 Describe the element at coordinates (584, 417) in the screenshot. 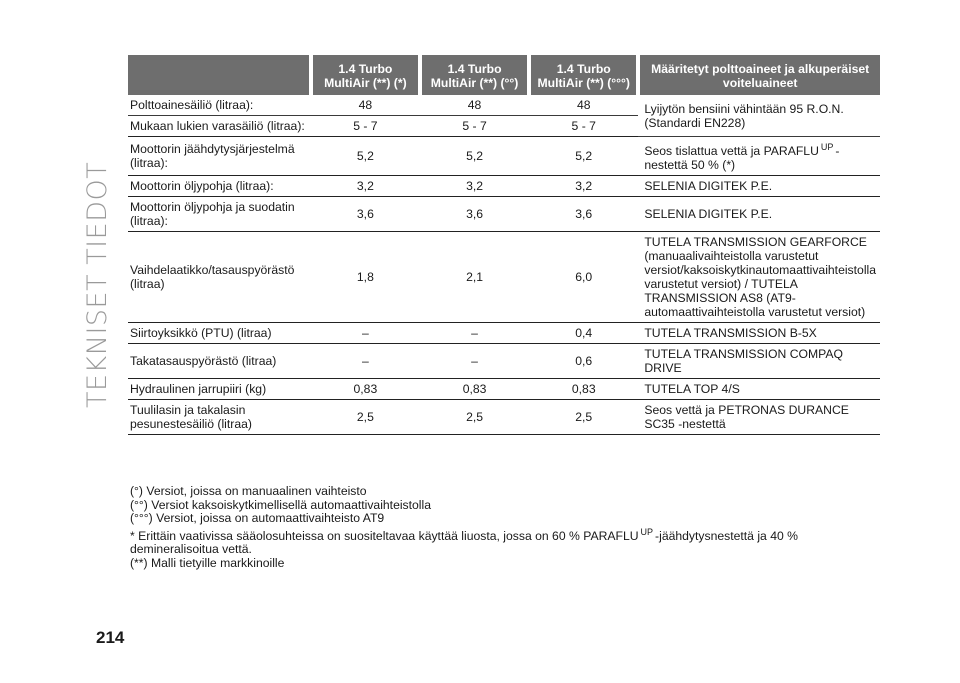

I see `value-engine-3: 2,5` at that location.